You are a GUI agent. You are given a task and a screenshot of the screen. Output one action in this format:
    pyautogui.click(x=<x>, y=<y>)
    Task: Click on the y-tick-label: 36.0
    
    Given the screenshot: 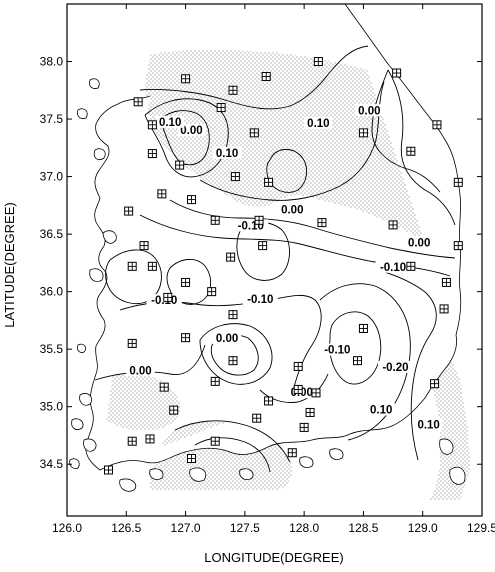 What is the action you would take?
    pyautogui.click(x=52, y=292)
    